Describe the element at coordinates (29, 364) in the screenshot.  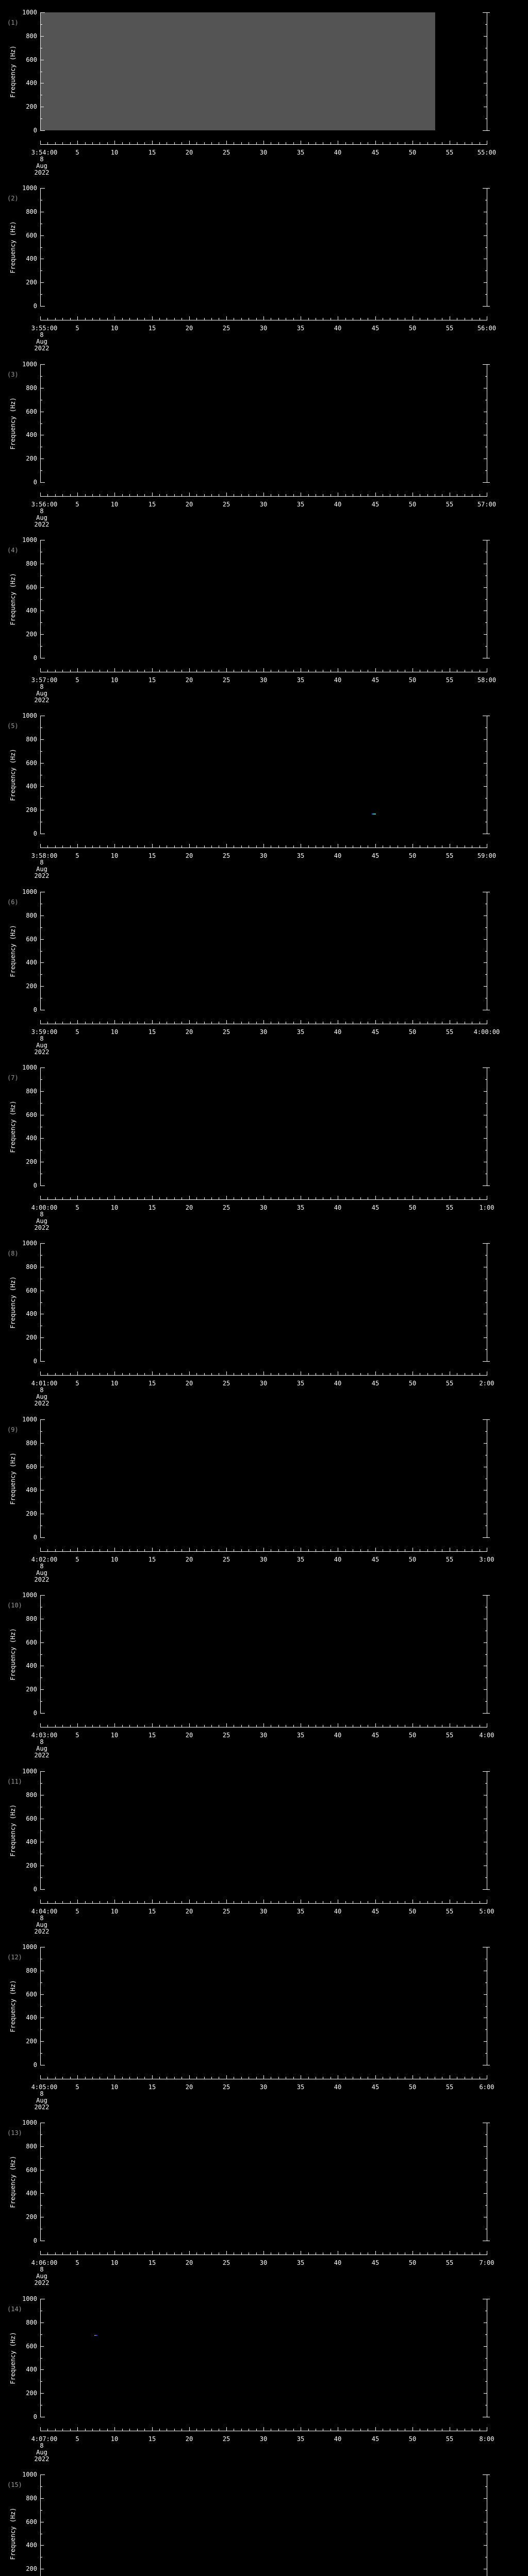
I see `y-tick-label: 1000` at that location.